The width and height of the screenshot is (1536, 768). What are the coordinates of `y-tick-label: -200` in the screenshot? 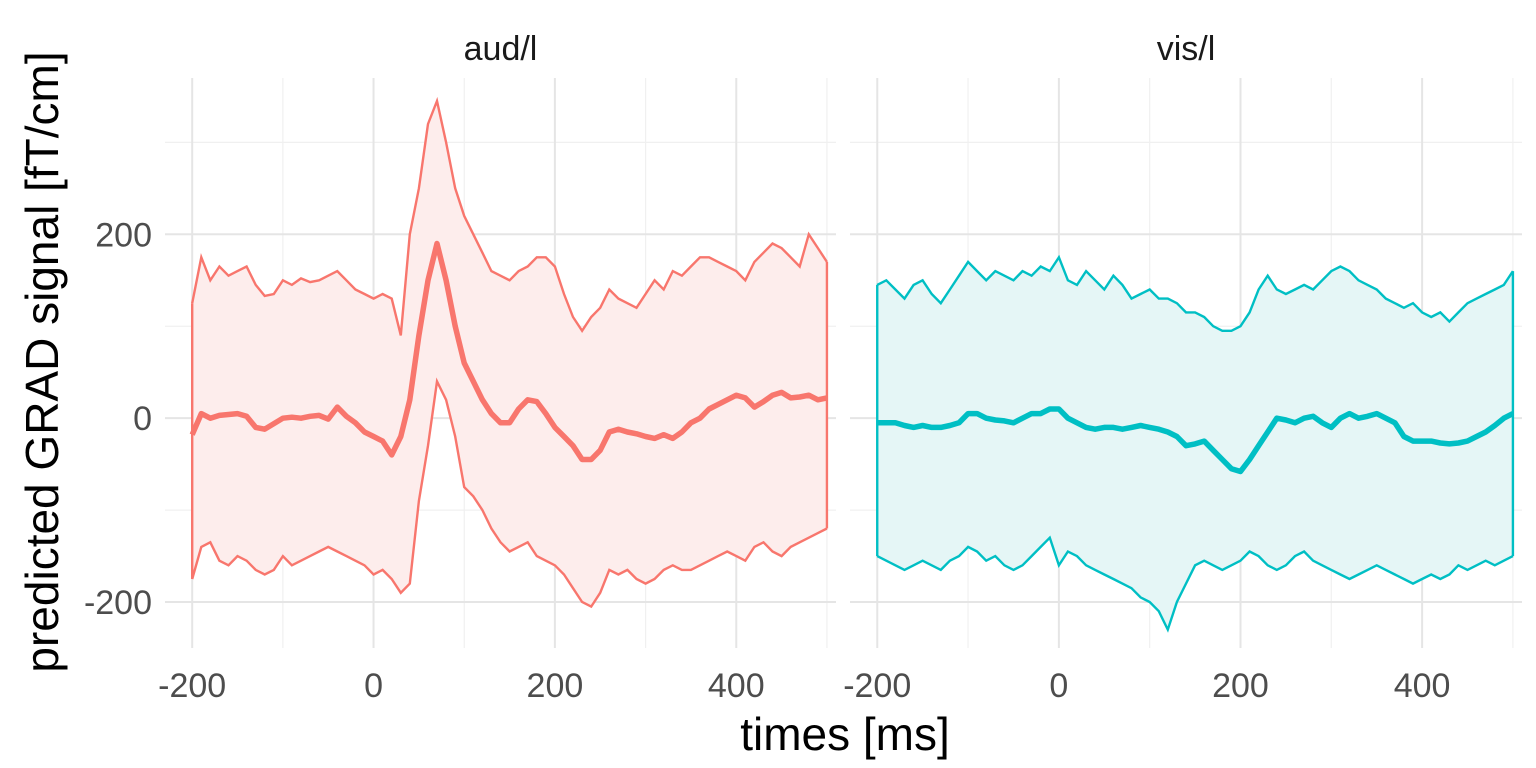 It's located at (118, 603).